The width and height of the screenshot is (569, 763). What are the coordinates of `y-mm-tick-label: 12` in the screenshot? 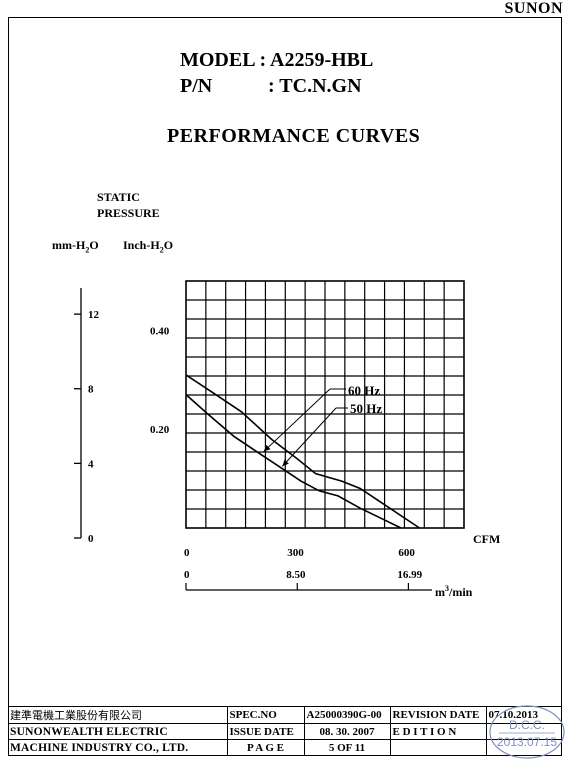 It's located at (94, 315).